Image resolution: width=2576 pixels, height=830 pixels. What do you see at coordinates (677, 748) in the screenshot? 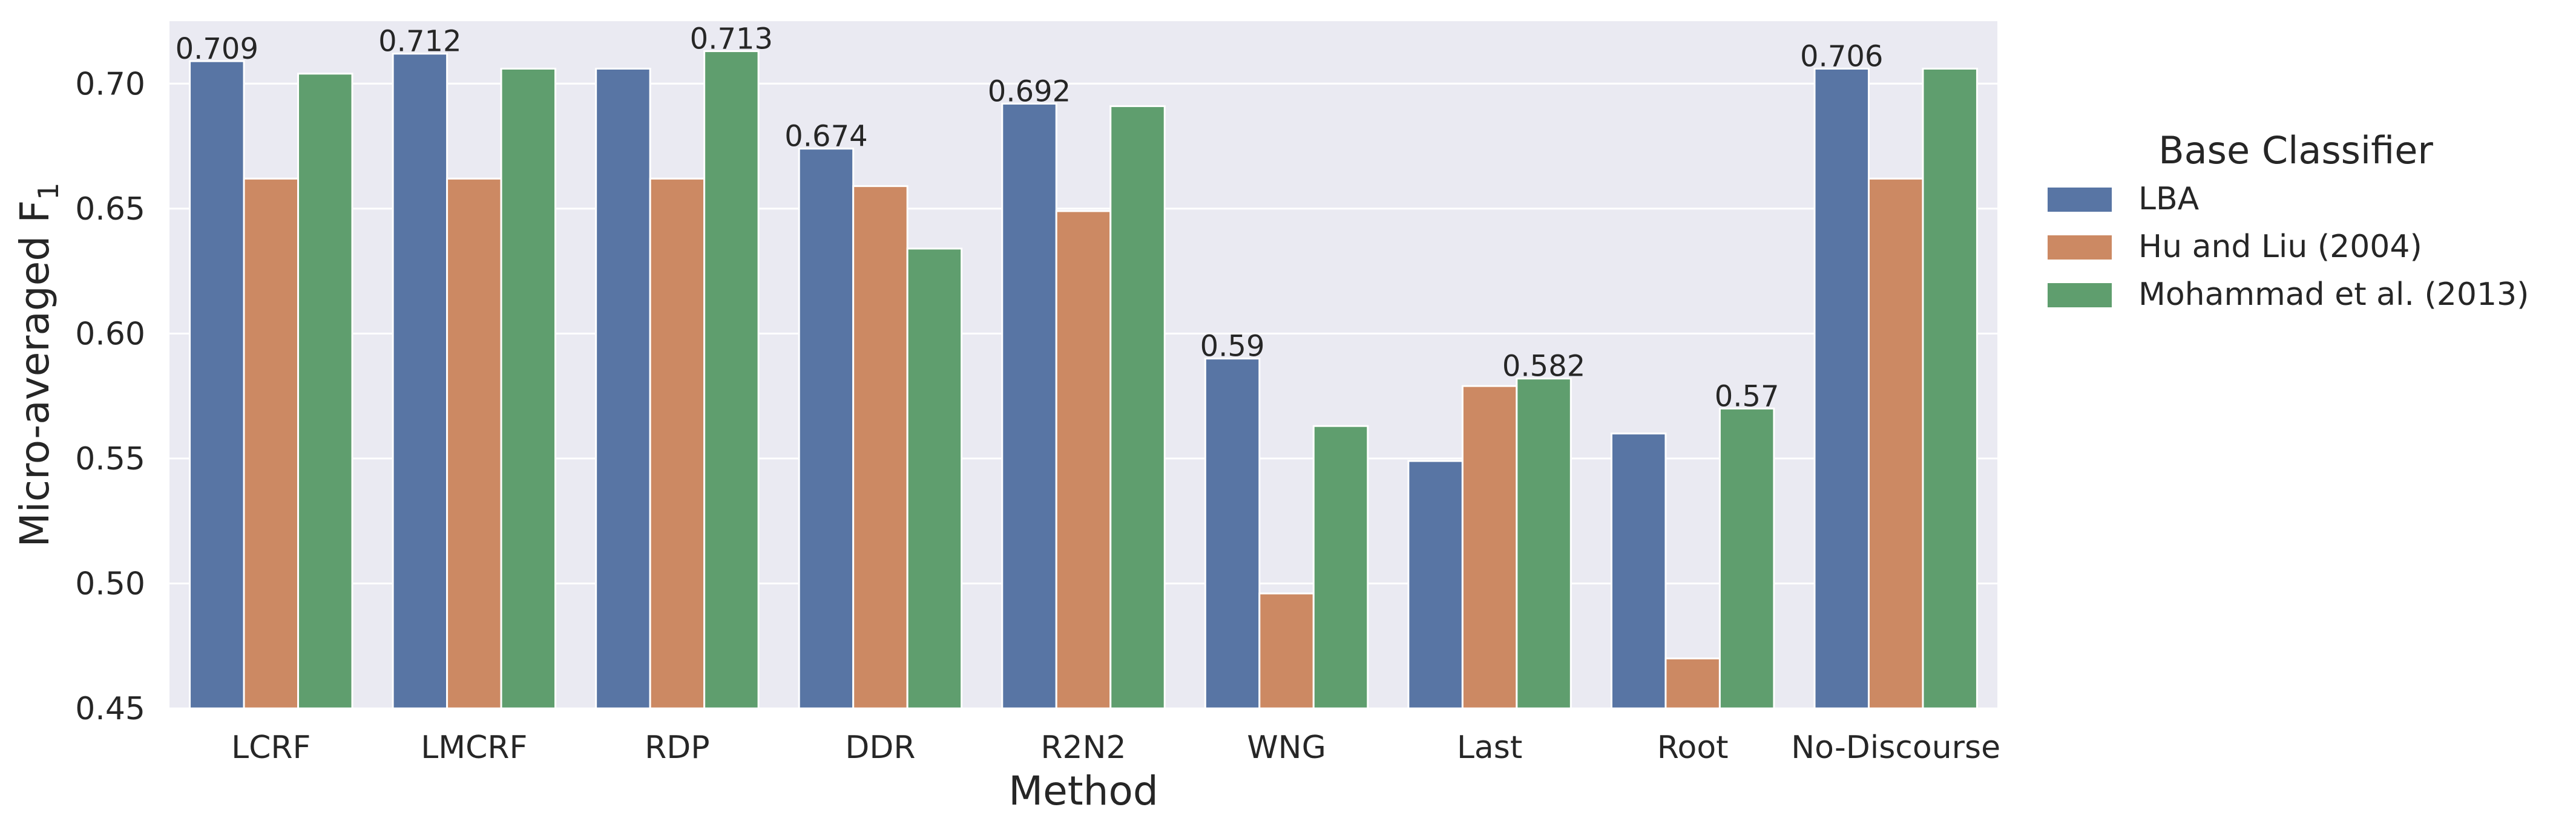
I see `x-tick-label: RDP` at bounding box center [677, 748].